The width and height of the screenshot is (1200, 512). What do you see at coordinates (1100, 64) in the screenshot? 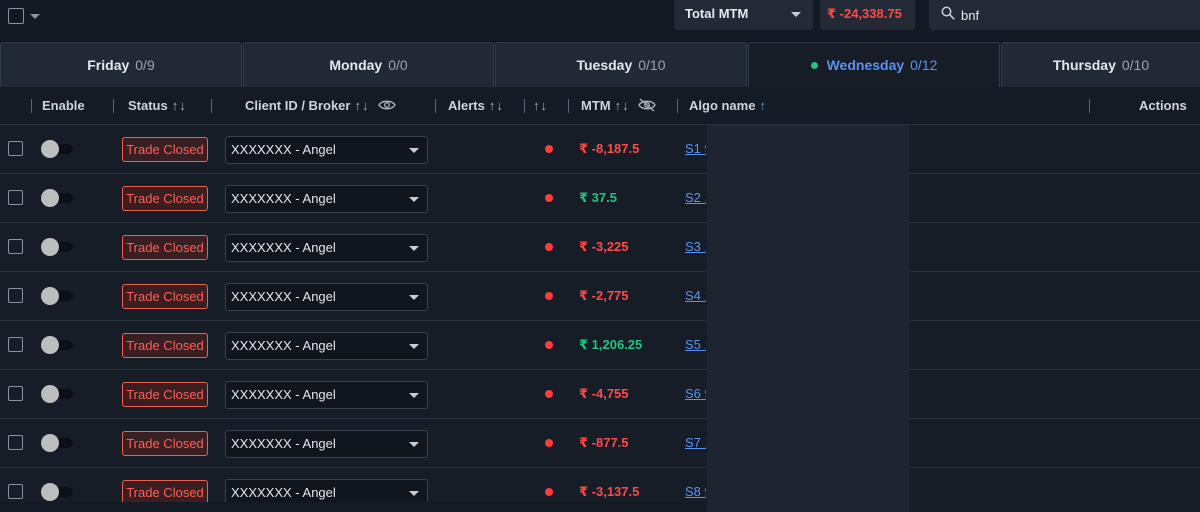
I see `tab-thursday: Thursday 0/10` at bounding box center [1100, 64].